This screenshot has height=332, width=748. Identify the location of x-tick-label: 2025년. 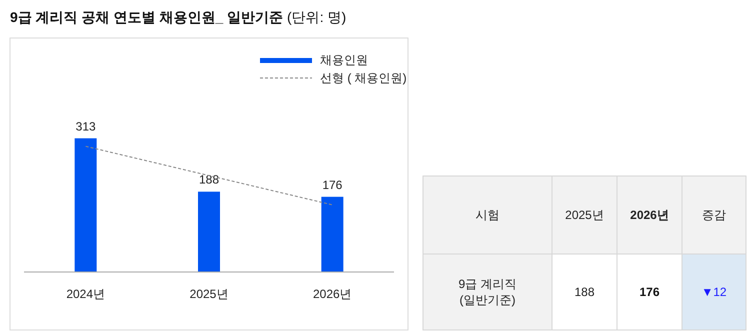
(209, 294).